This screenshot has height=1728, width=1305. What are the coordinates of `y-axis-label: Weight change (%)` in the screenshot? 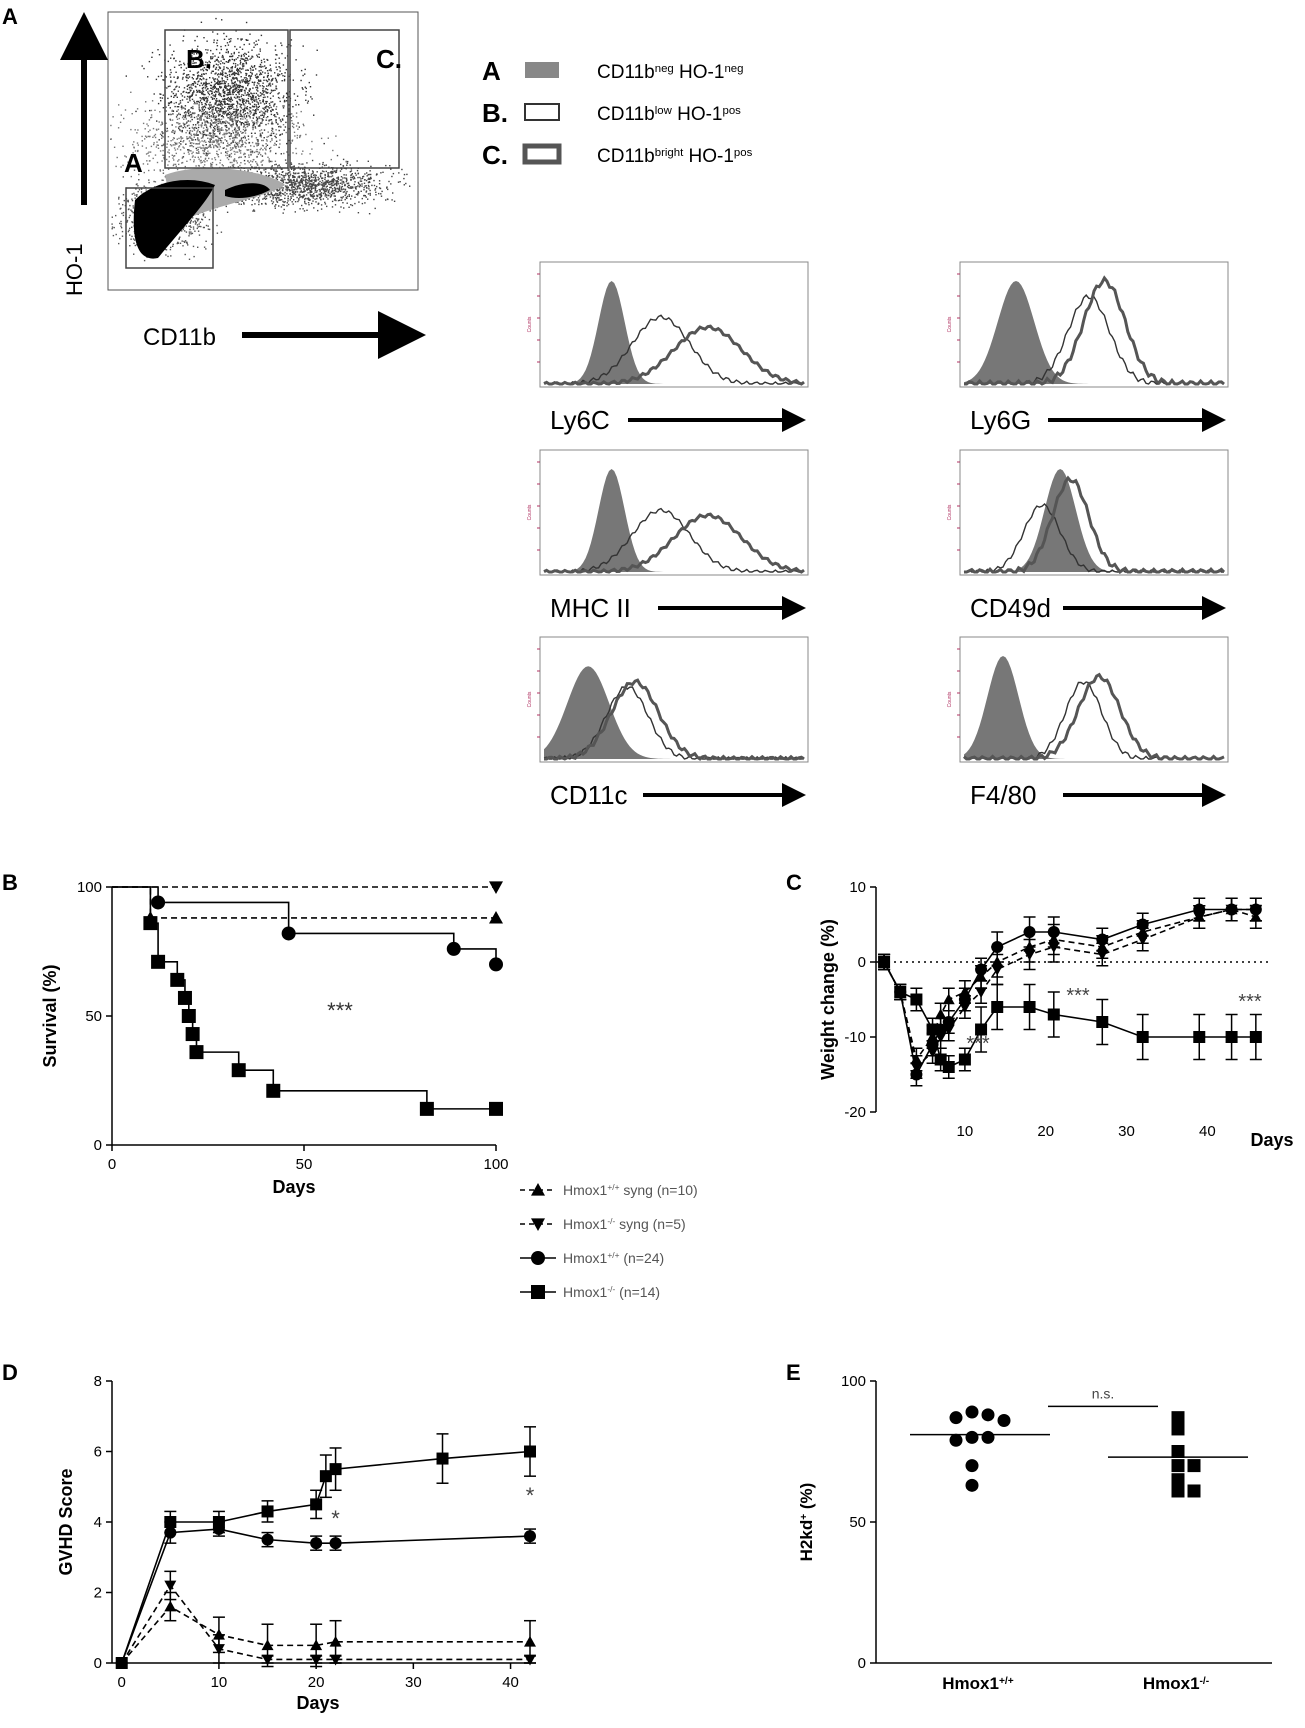 It's located at (828, 999).